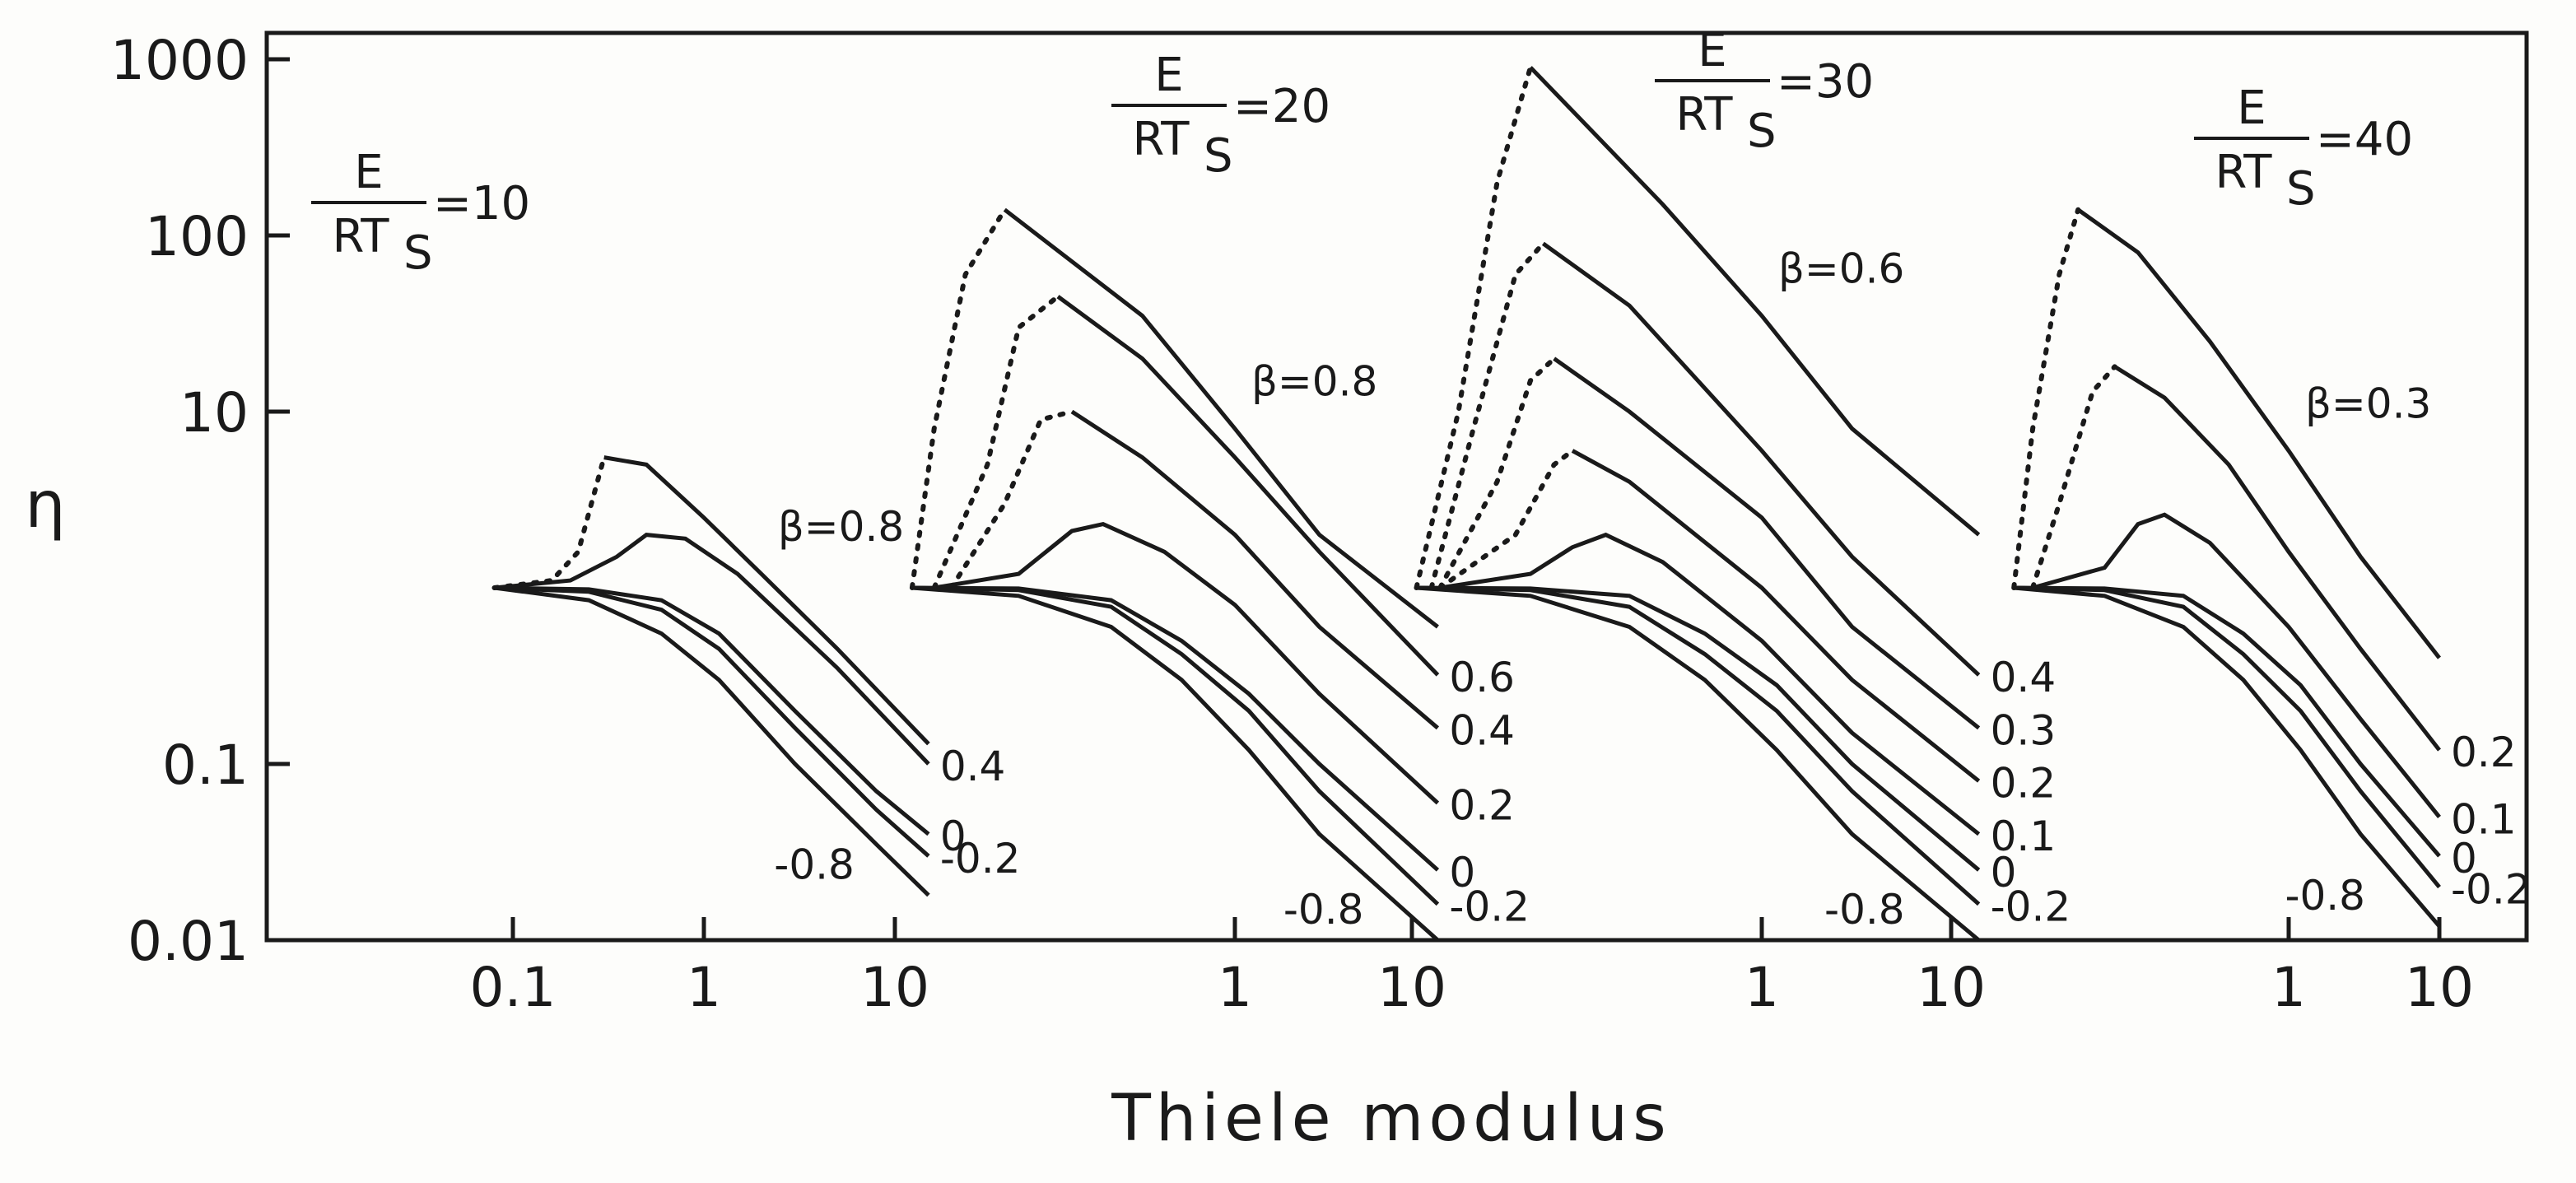  What do you see at coordinates (1841, 269) in the screenshot?
I see `series-label: β=0.6` at bounding box center [1841, 269].